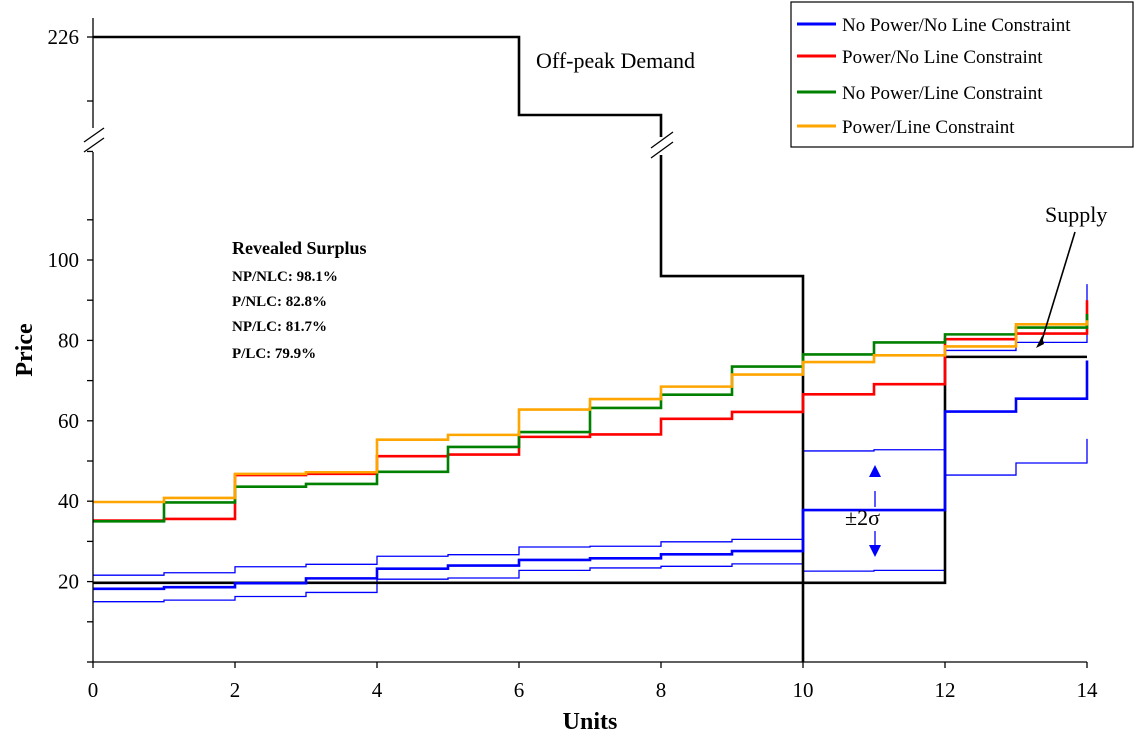 This screenshot has width=1136, height=738. What do you see at coordinates (68, 582) in the screenshot?
I see `y-tick-label: 20` at bounding box center [68, 582].